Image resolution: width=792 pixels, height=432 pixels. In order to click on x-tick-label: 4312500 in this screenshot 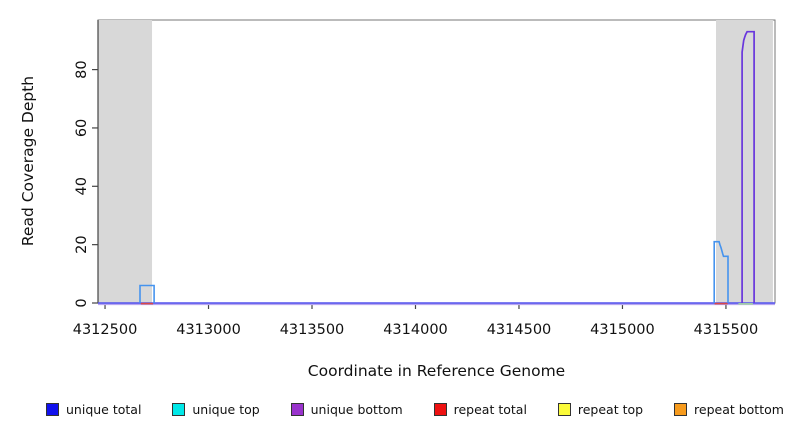, I will do `click(105, 330)`.